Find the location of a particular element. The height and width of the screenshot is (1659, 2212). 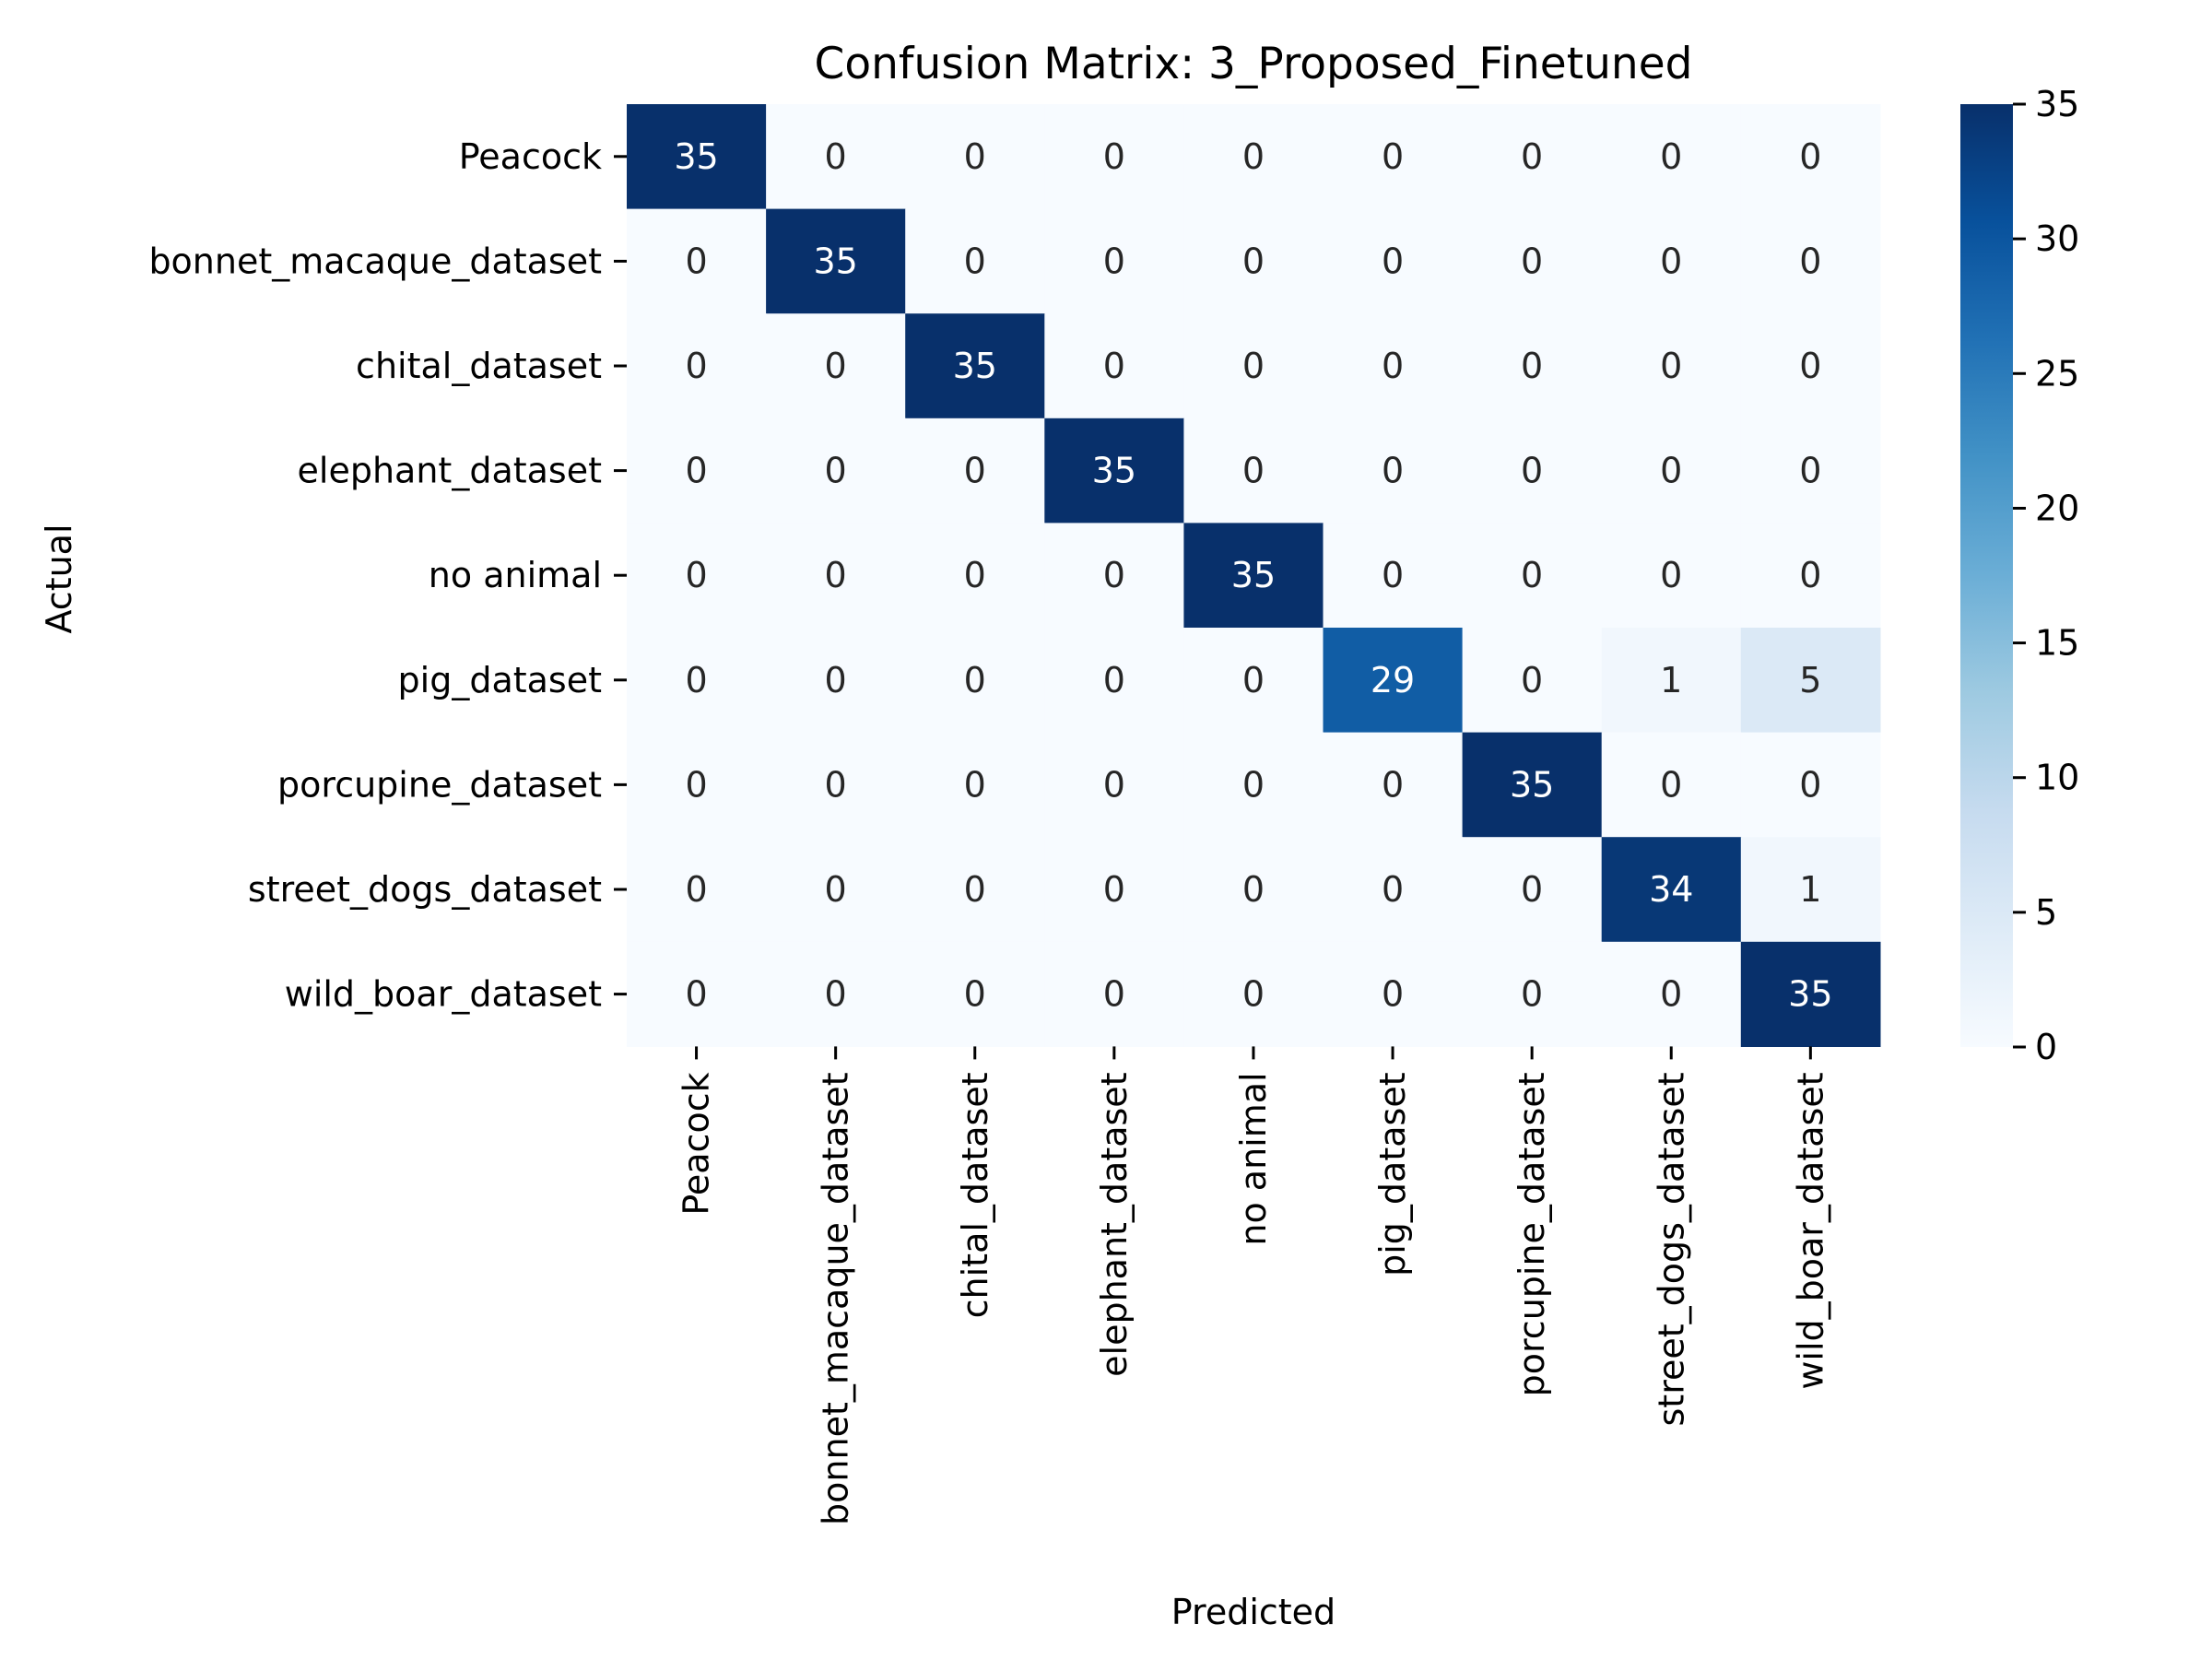

y-tick-label: wild_boar_dataset is located at coordinates (443, 994).